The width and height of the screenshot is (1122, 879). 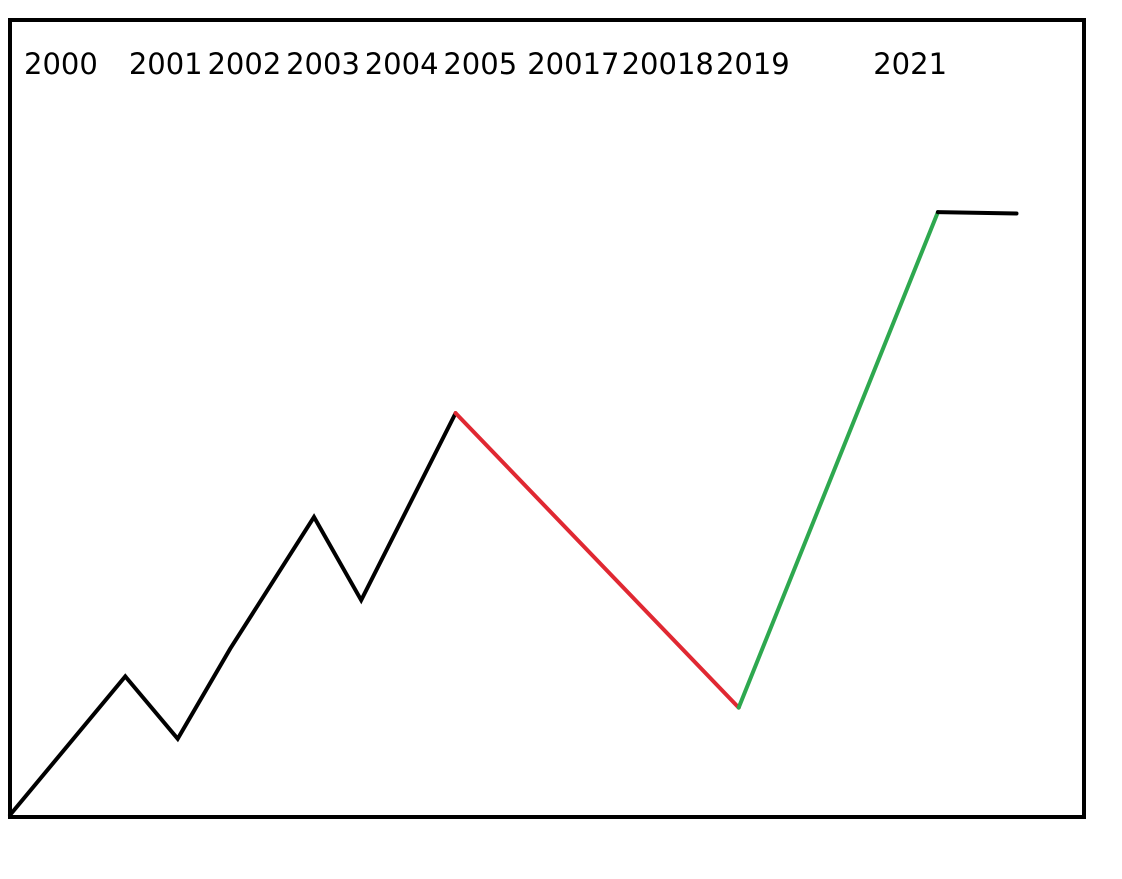 What do you see at coordinates (480, 64) in the screenshot?
I see `year-label: 2005` at bounding box center [480, 64].